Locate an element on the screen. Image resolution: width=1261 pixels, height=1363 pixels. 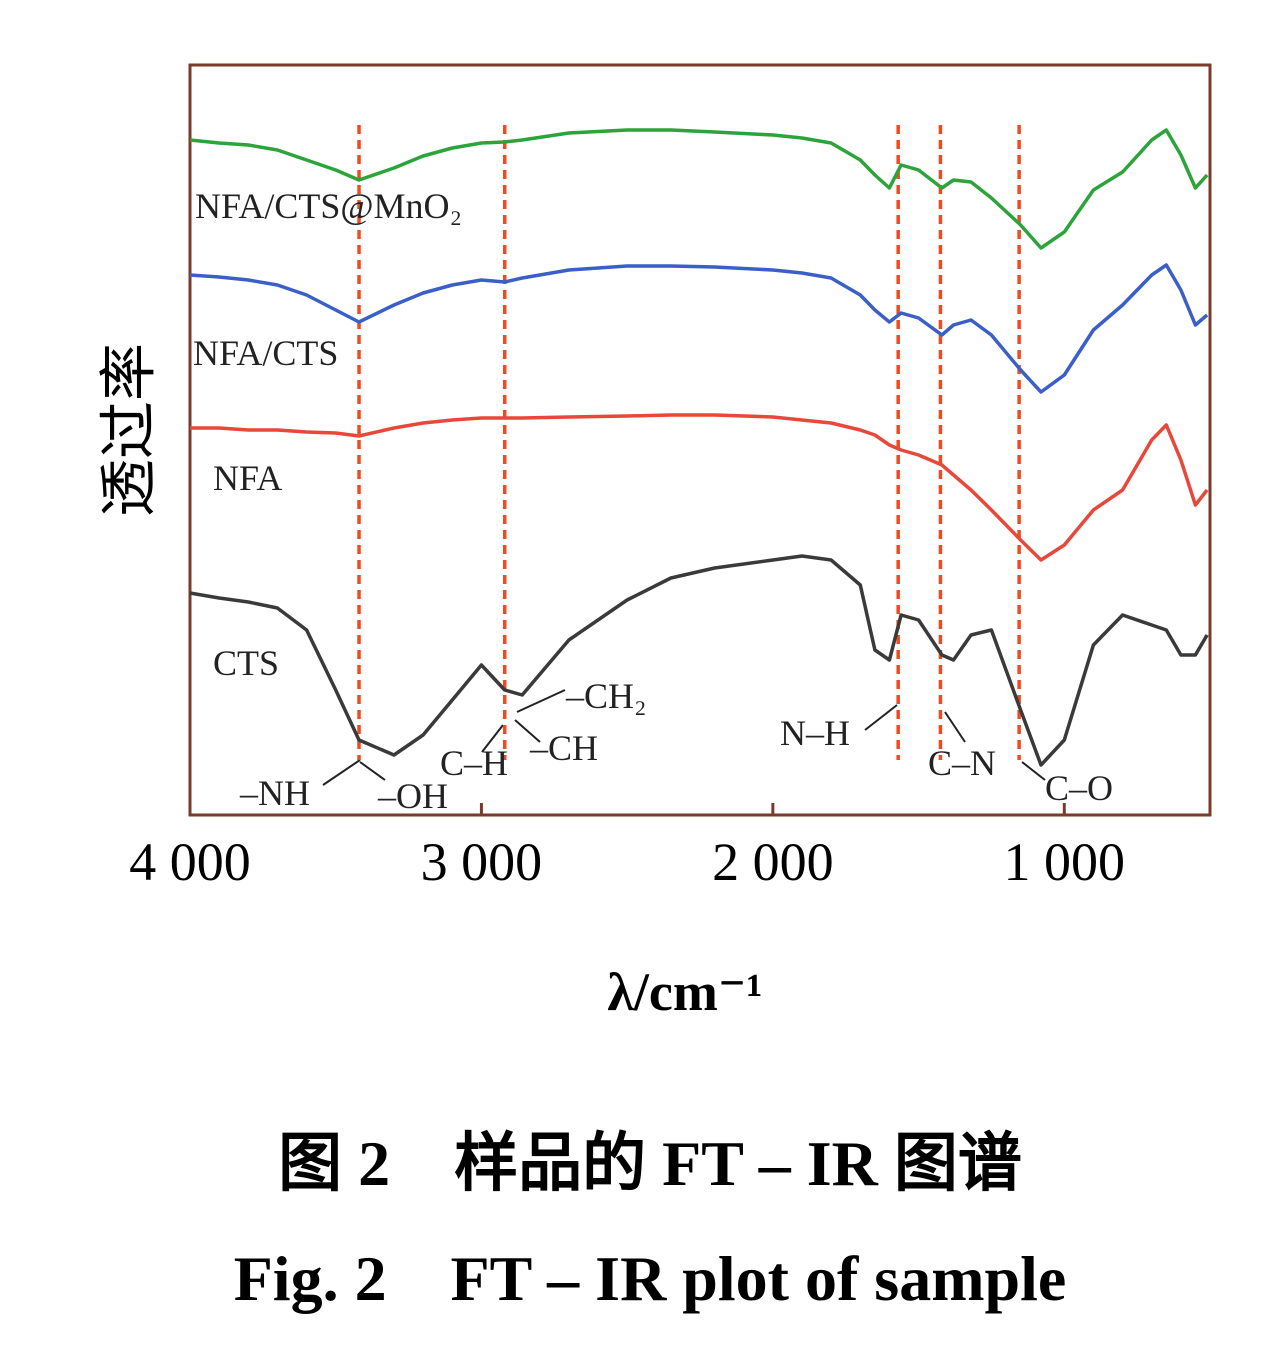
annotation: –CH₂ is located at coordinates (606, 696).